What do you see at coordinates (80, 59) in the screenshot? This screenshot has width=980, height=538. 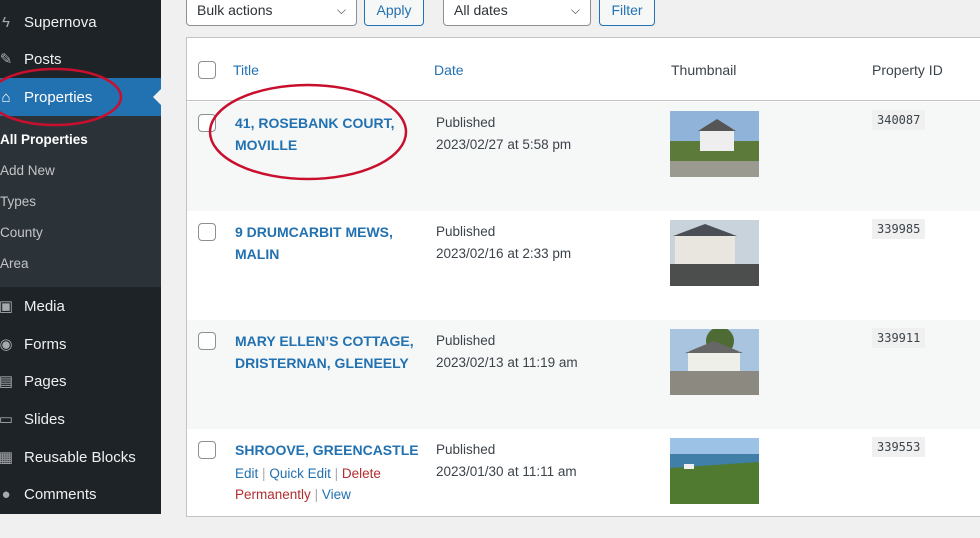 I see `menu-posts: ✎ Posts` at bounding box center [80, 59].